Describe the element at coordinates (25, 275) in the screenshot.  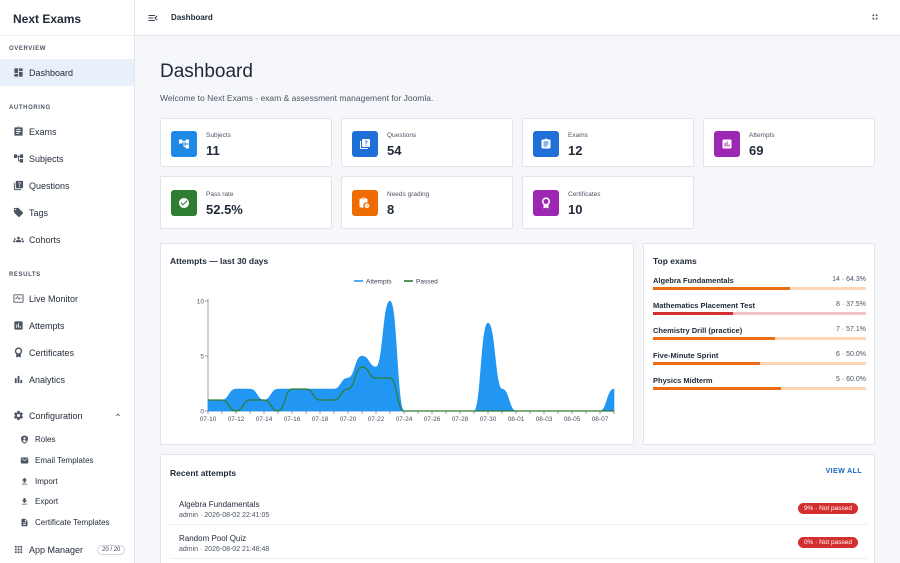
I see `section-results: RESULTS` at that location.